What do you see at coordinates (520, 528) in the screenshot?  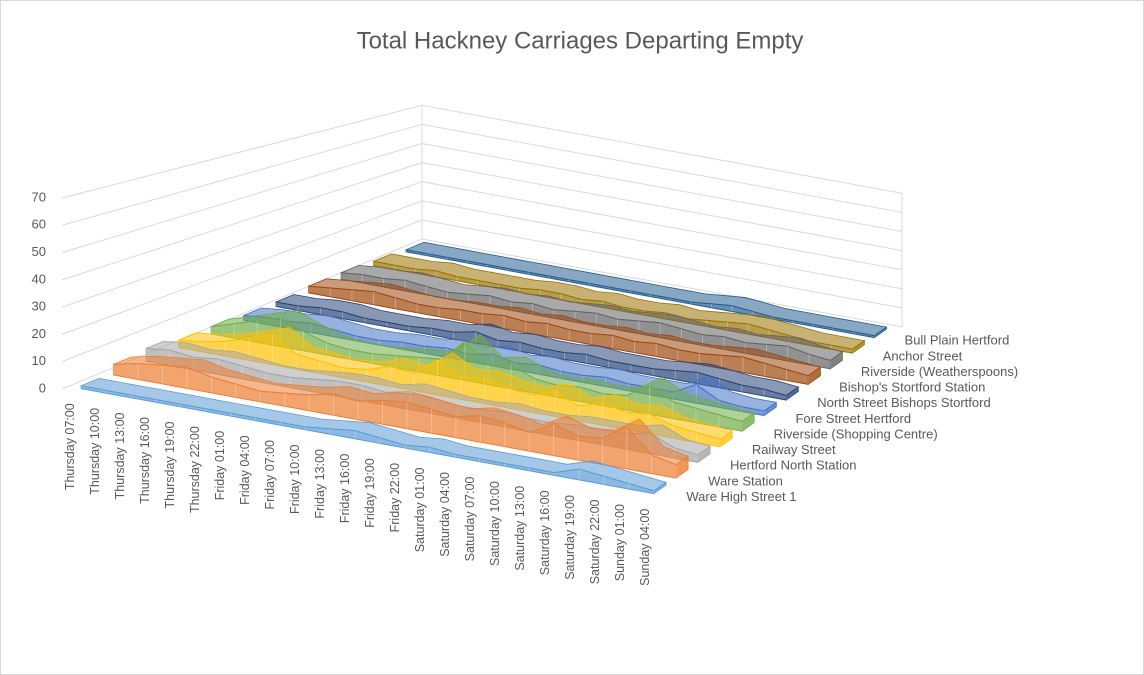 I see `x-tick-label: Saturday 13:00` at bounding box center [520, 528].